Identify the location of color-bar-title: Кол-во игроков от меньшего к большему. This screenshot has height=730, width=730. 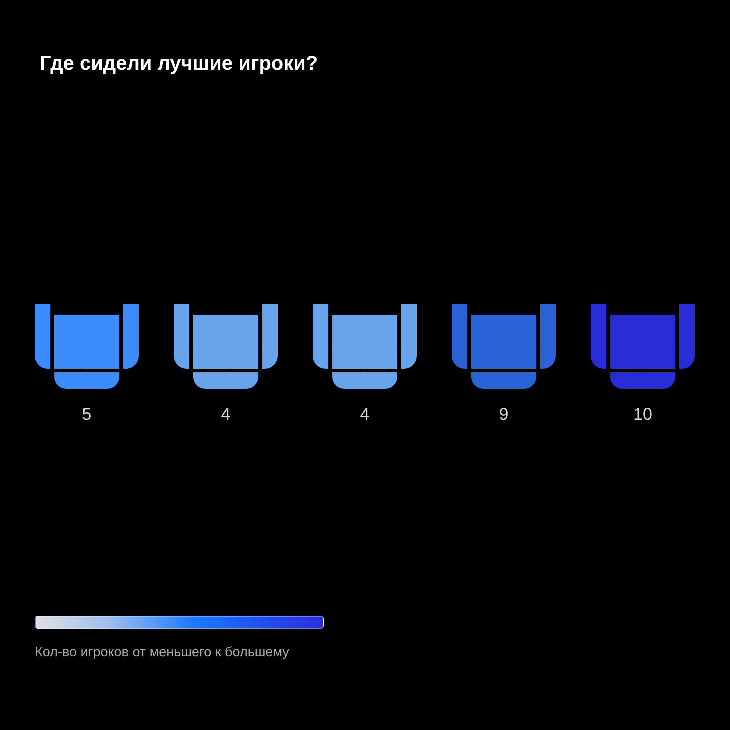
(162, 652).